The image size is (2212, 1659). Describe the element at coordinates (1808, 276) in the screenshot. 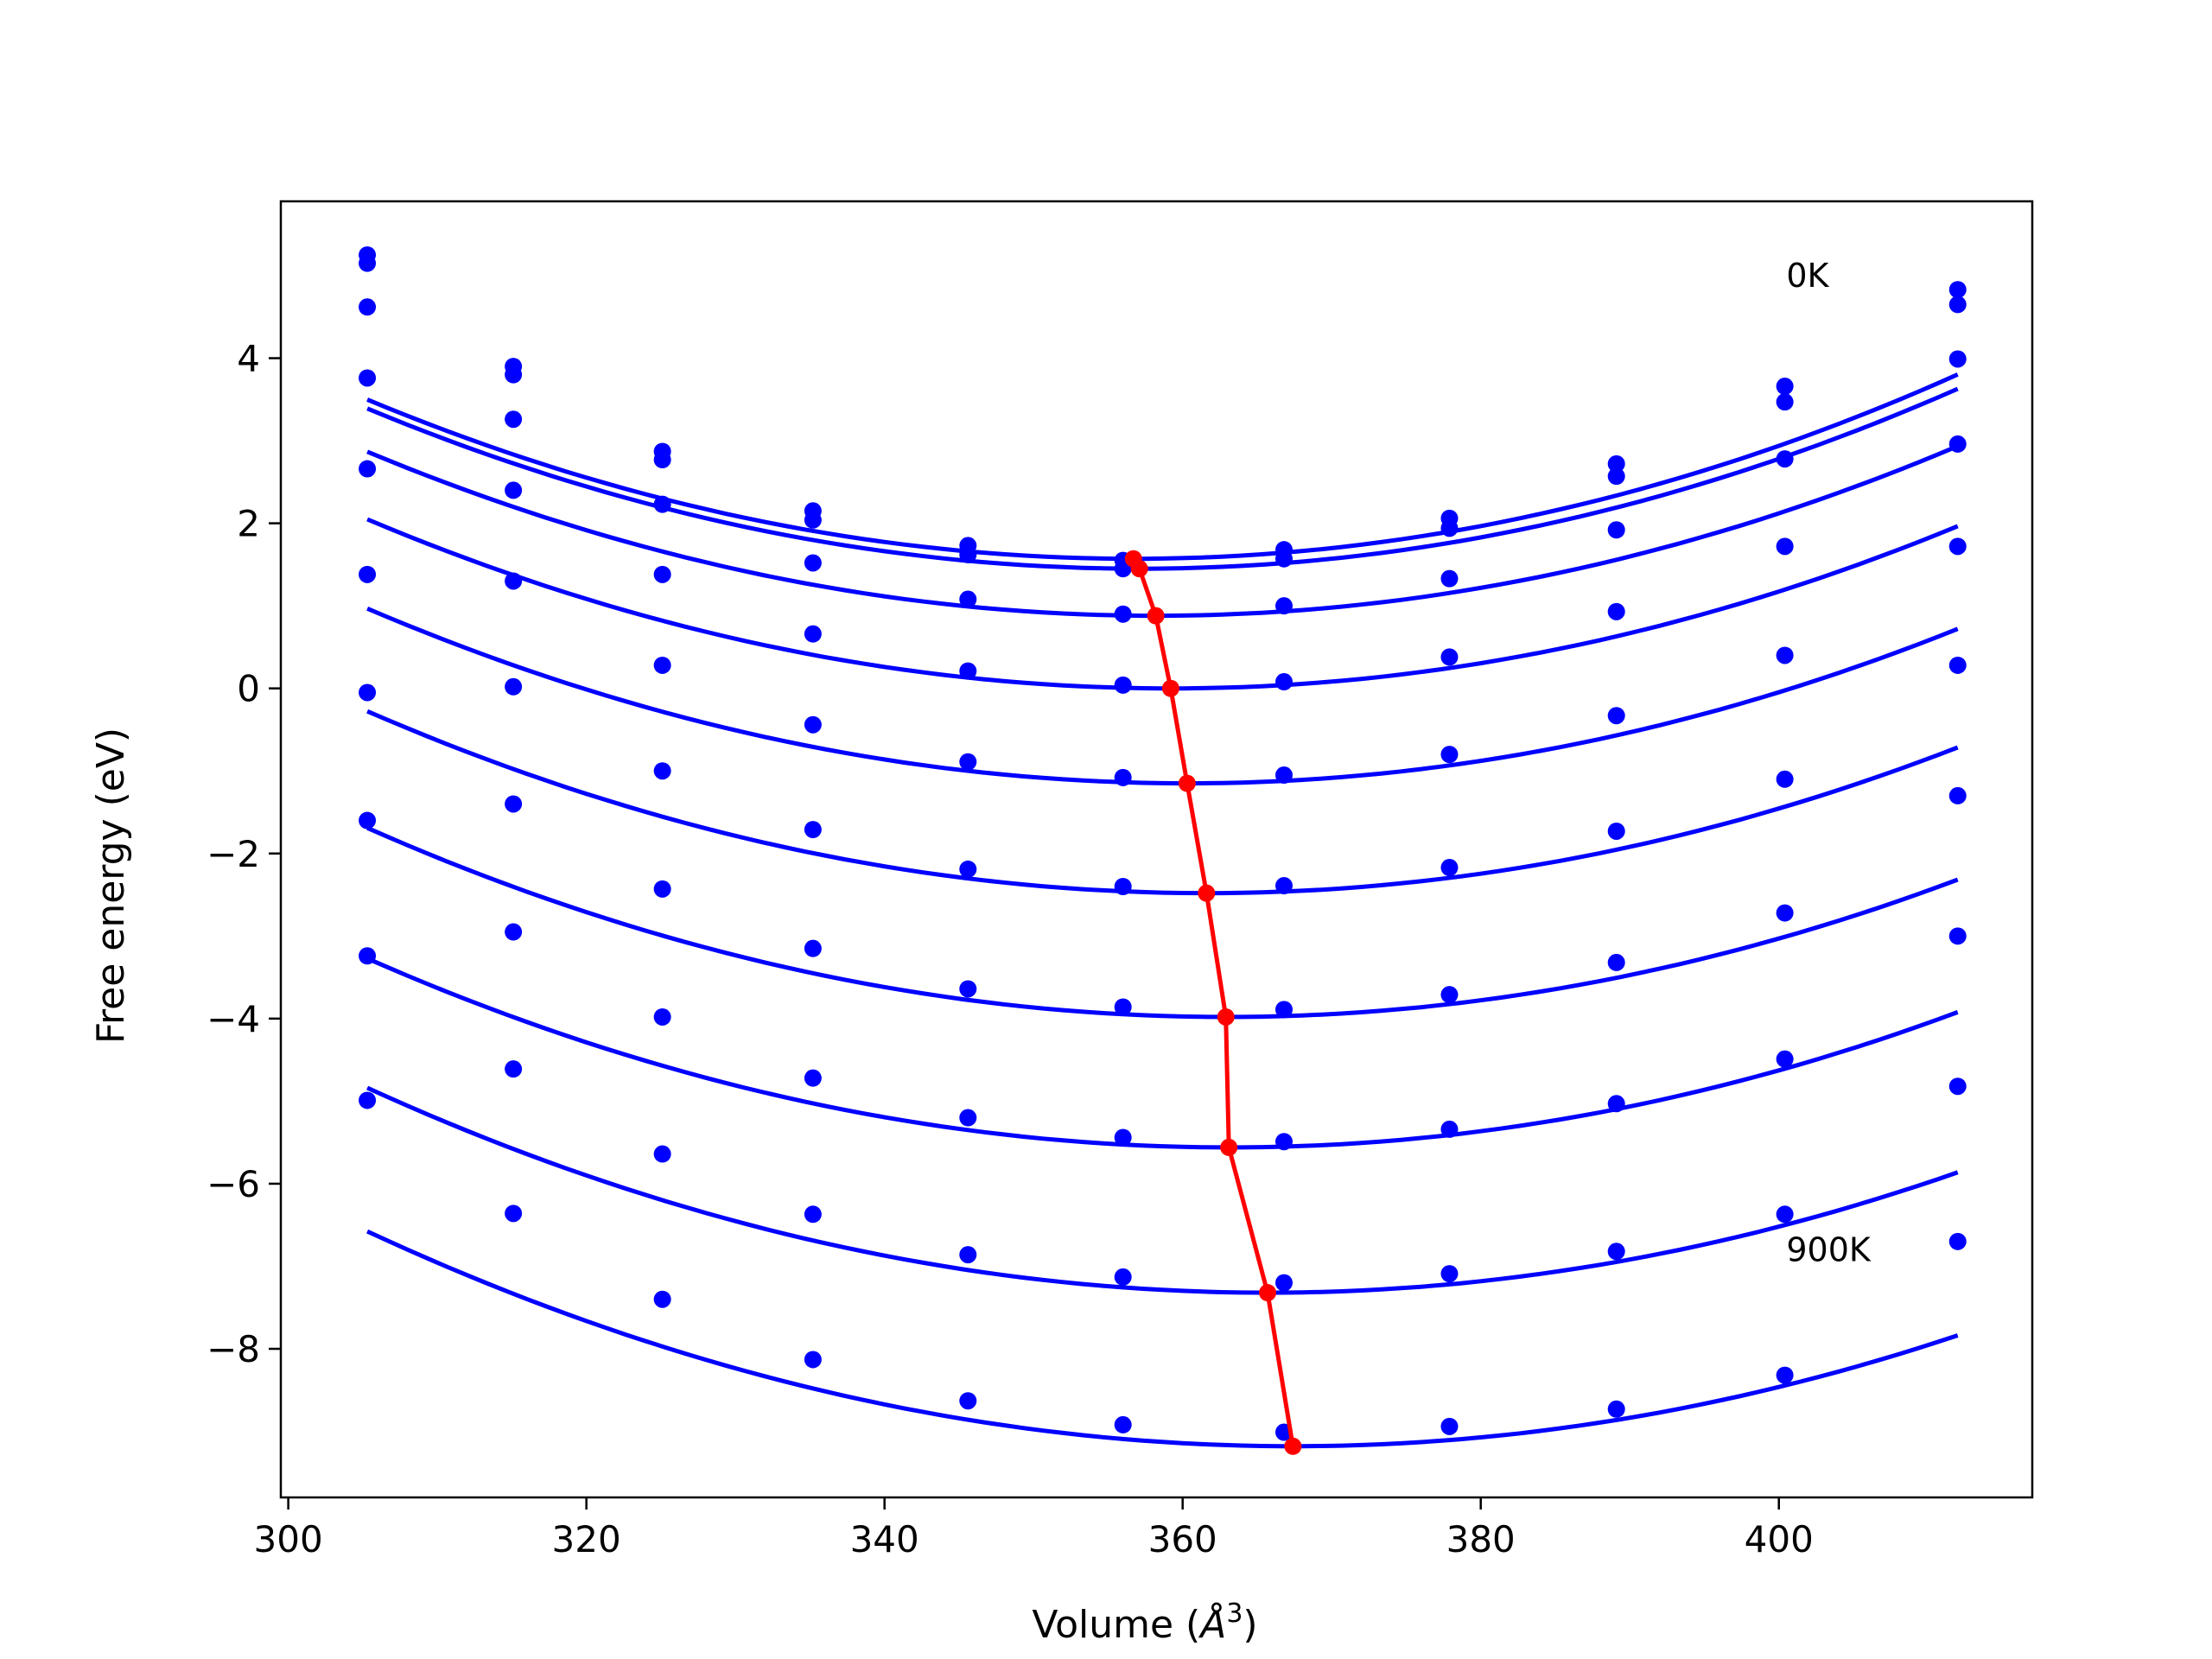

I see `annotation-1: 0K` at that location.